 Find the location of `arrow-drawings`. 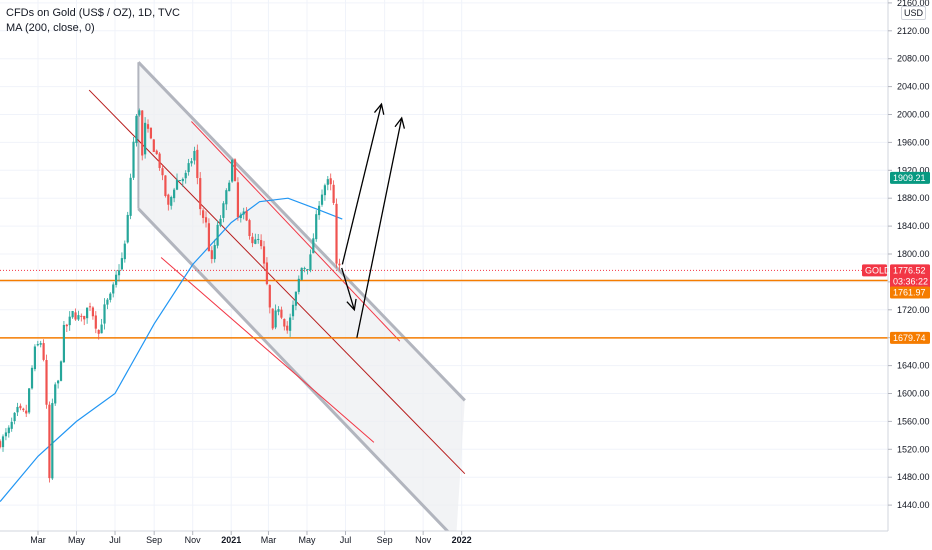

arrow-drawings is located at coordinates (373, 220).